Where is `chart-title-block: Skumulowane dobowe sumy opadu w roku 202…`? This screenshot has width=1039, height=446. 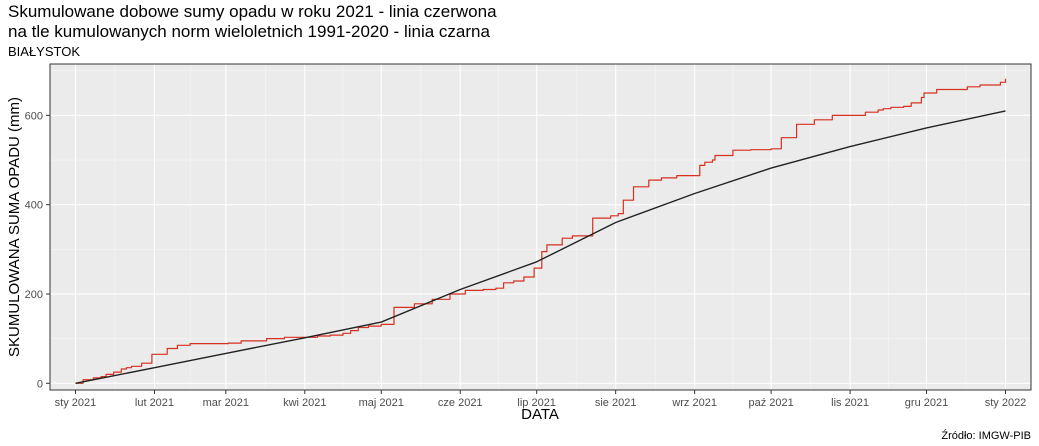 chart-title-block: Skumulowane dobowe sumy opadu w roku 202… is located at coordinates (252, 31).